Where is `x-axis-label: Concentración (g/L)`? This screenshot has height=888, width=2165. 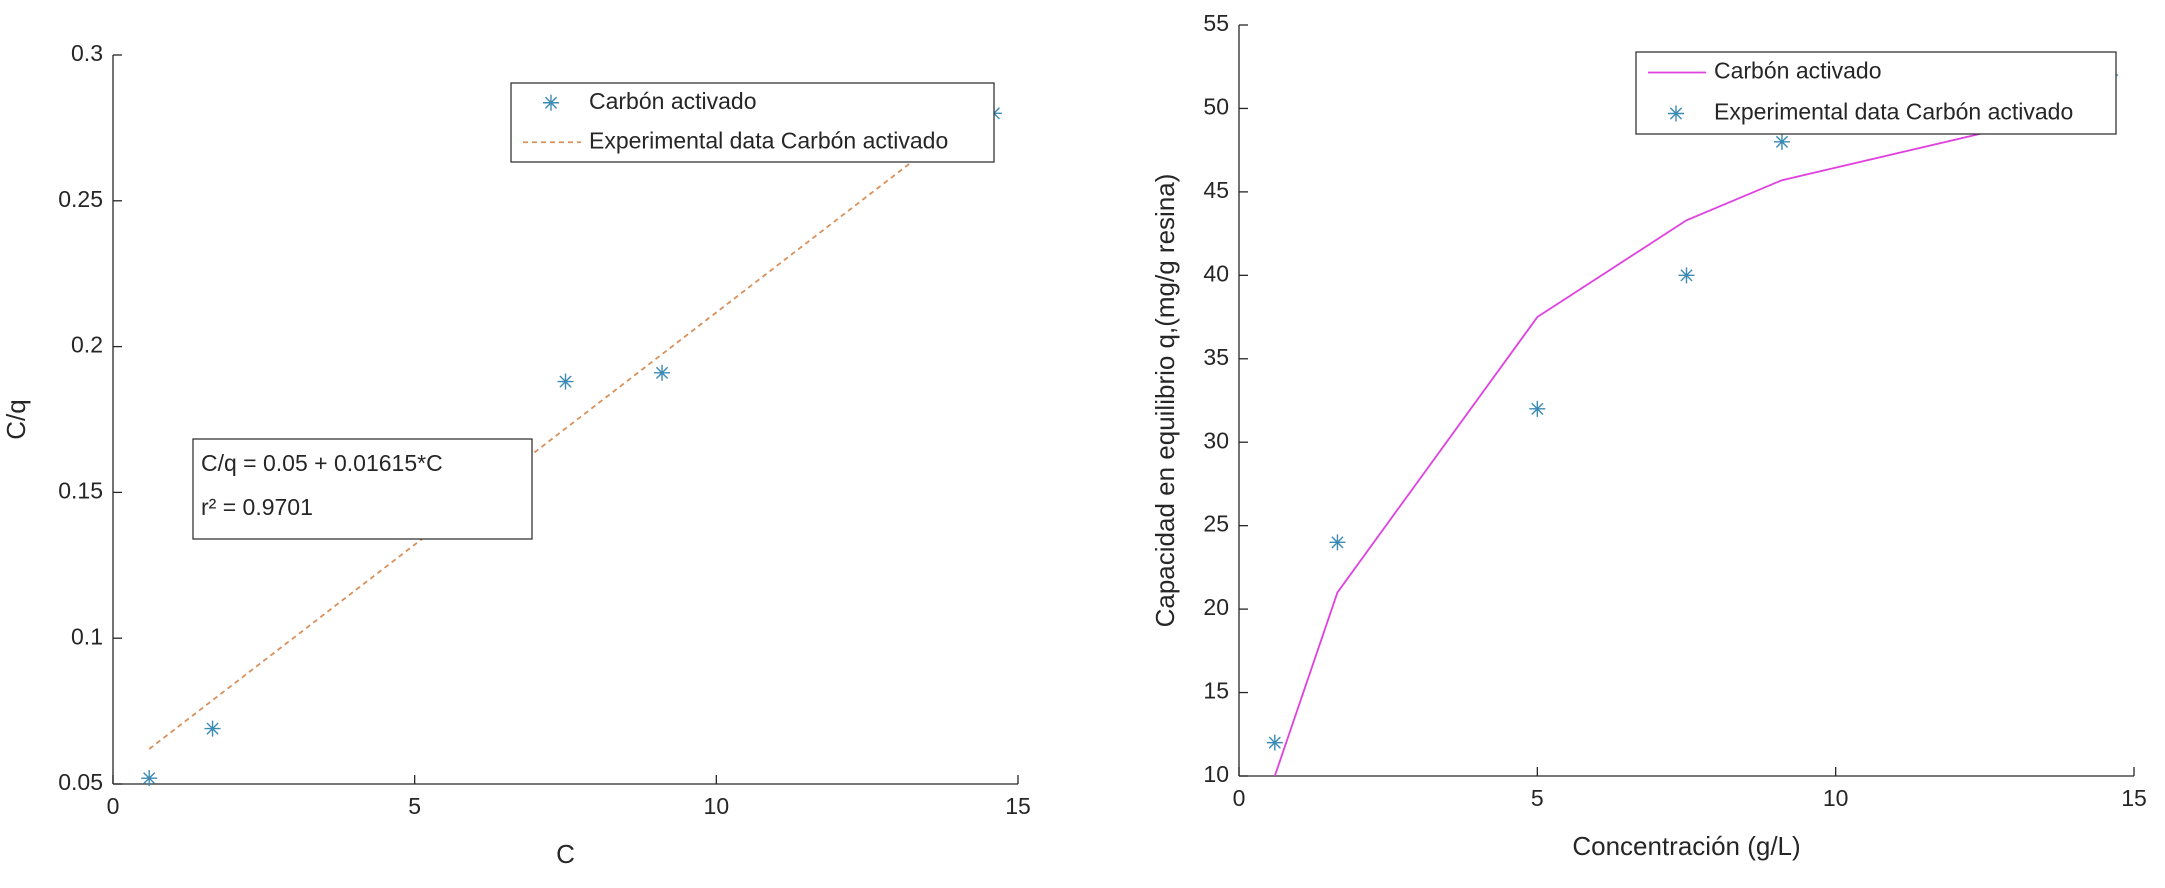 x-axis-label: Concentración (g/L) is located at coordinates (1686, 846).